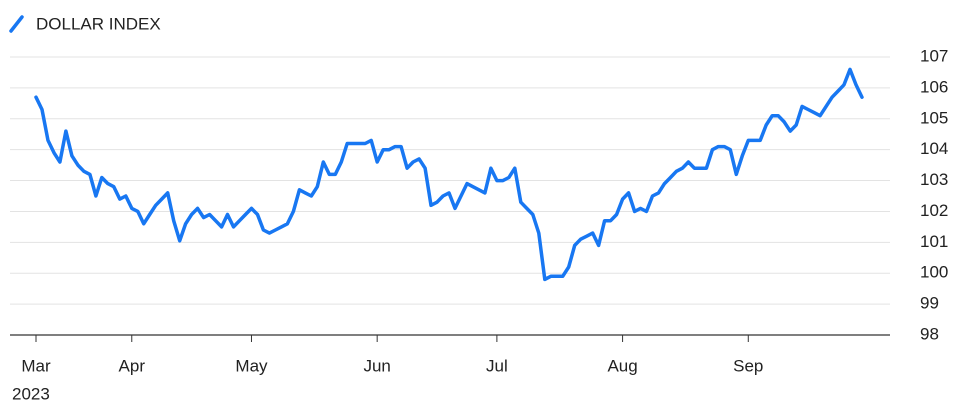 Image resolution: width=975 pixels, height=419 pixels. Describe the element at coordinates (31, 393) in the screenshot. I see `year-label: 2023` at that location.